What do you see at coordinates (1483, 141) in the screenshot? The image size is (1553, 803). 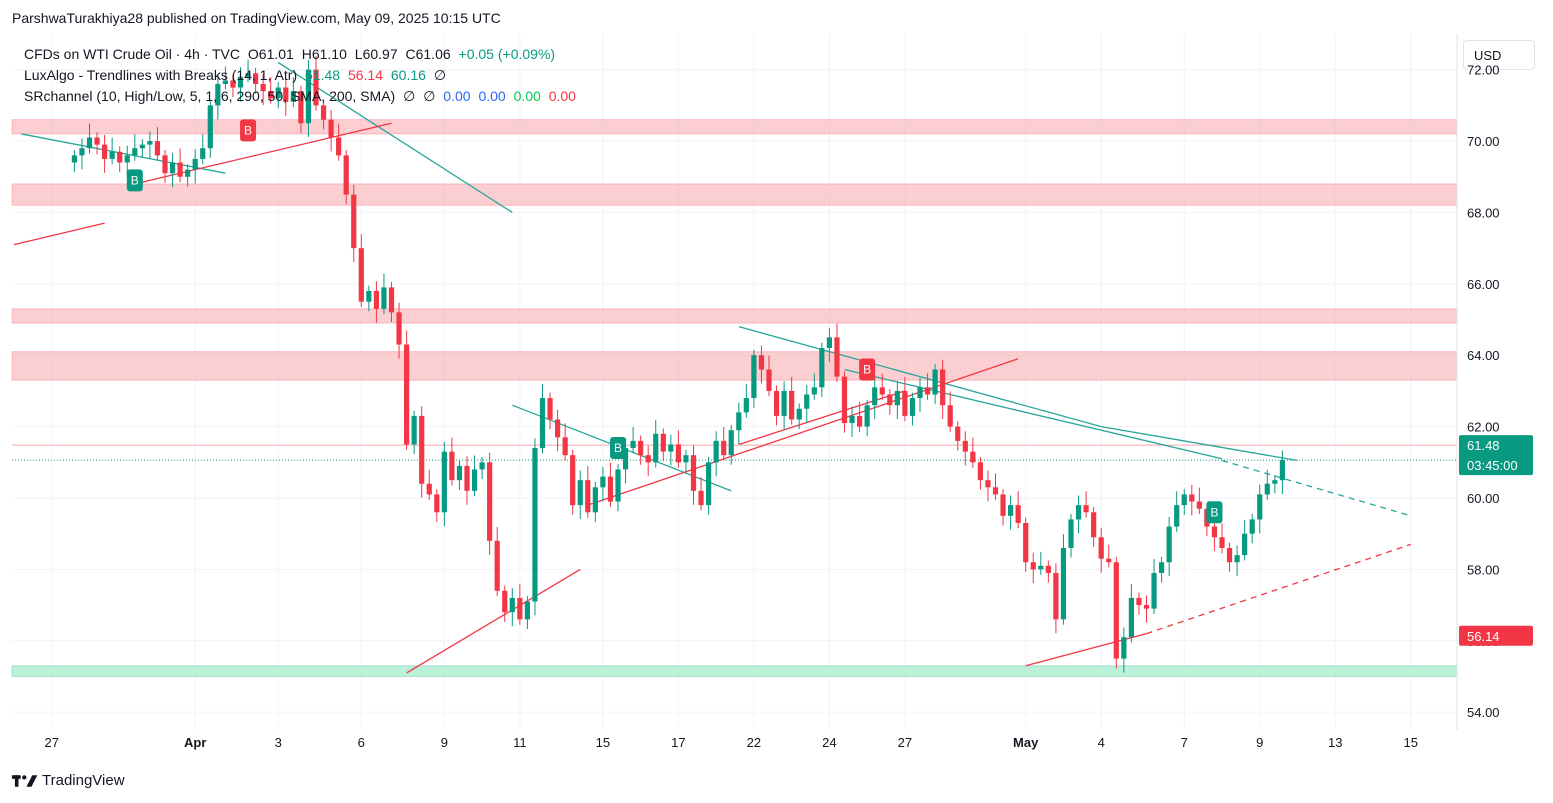 I see `y-tick-label-8: 70.00` at bounding box center [1483, 141].